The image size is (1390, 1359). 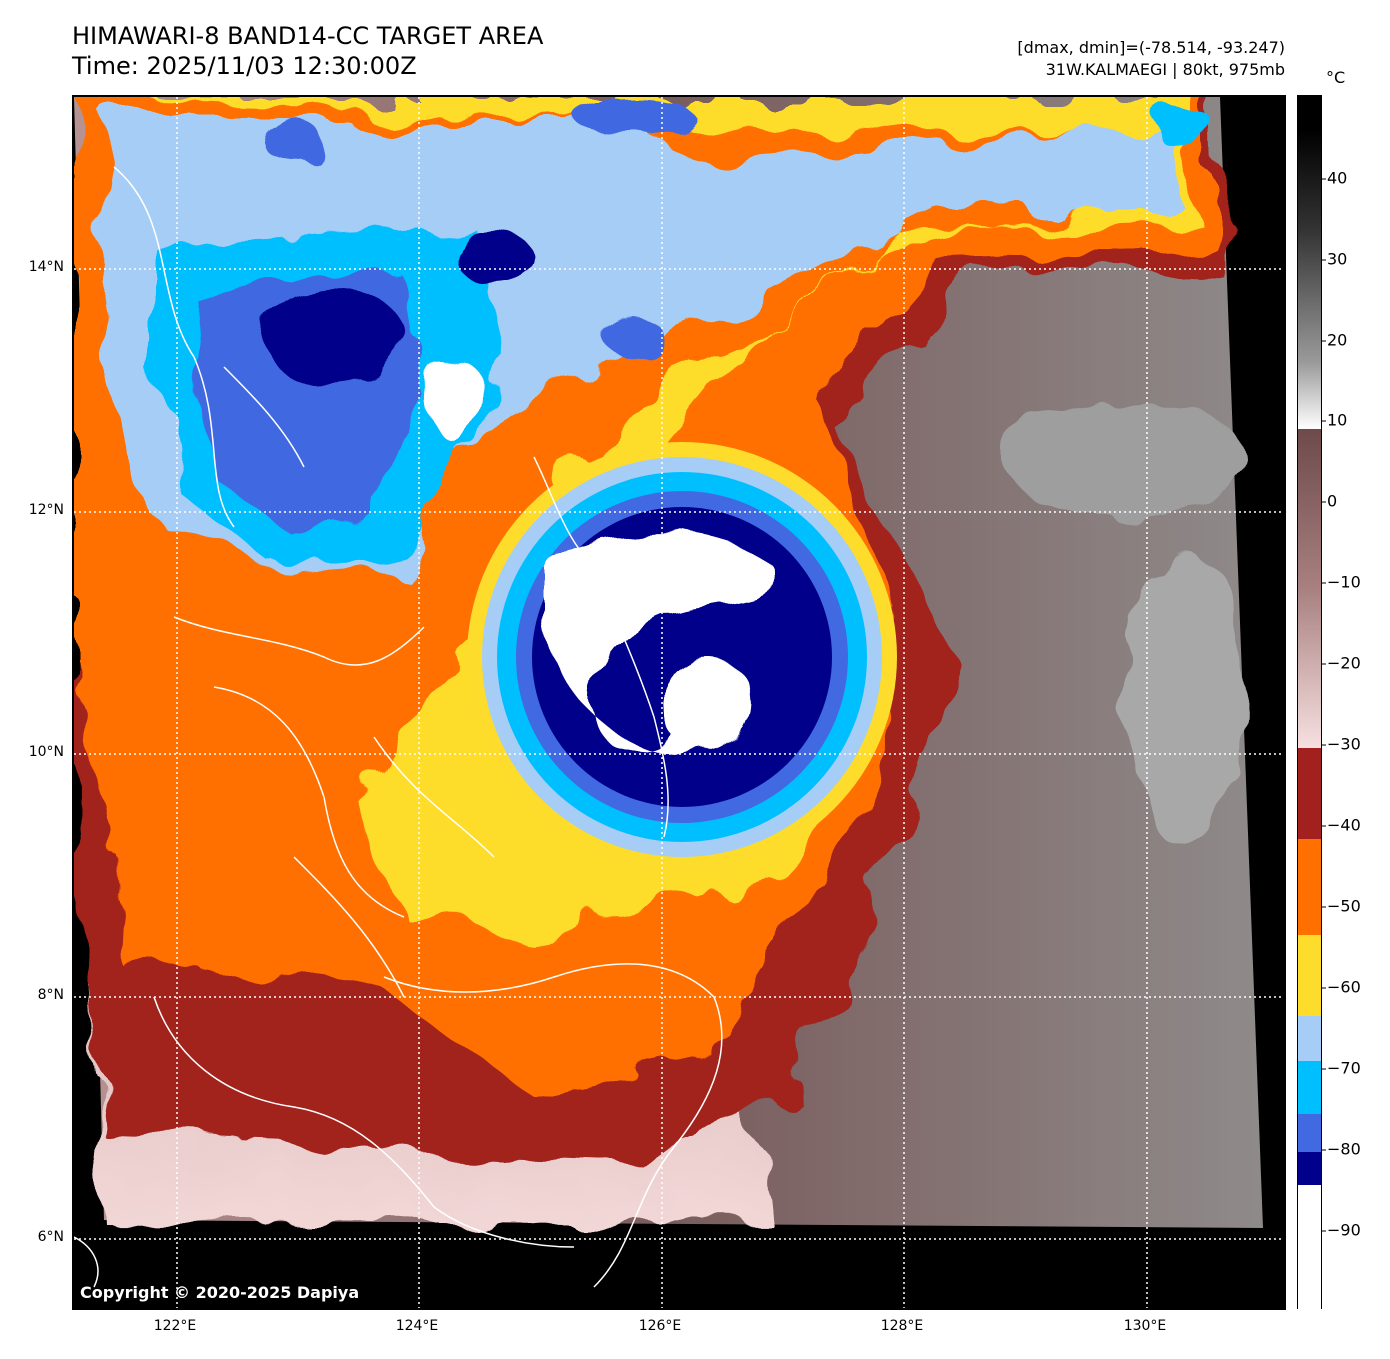 What do you see at coordinates (417, 1326) in the screenshot?
I see `lon-label-124e: 124°E` at bounding box center [417, 1326].